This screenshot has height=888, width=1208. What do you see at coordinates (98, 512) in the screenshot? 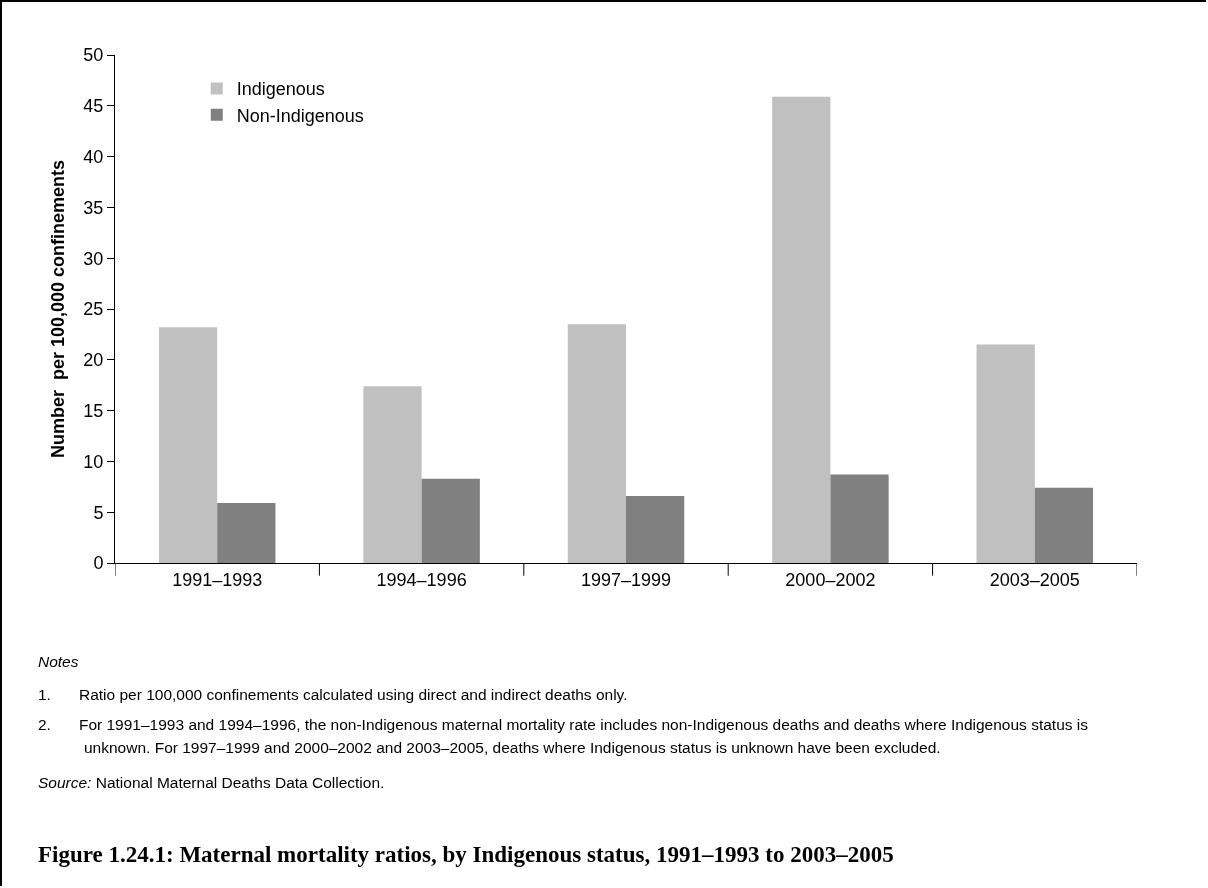
I see `y-tick-label: 5` at bounding box center [98, 512].